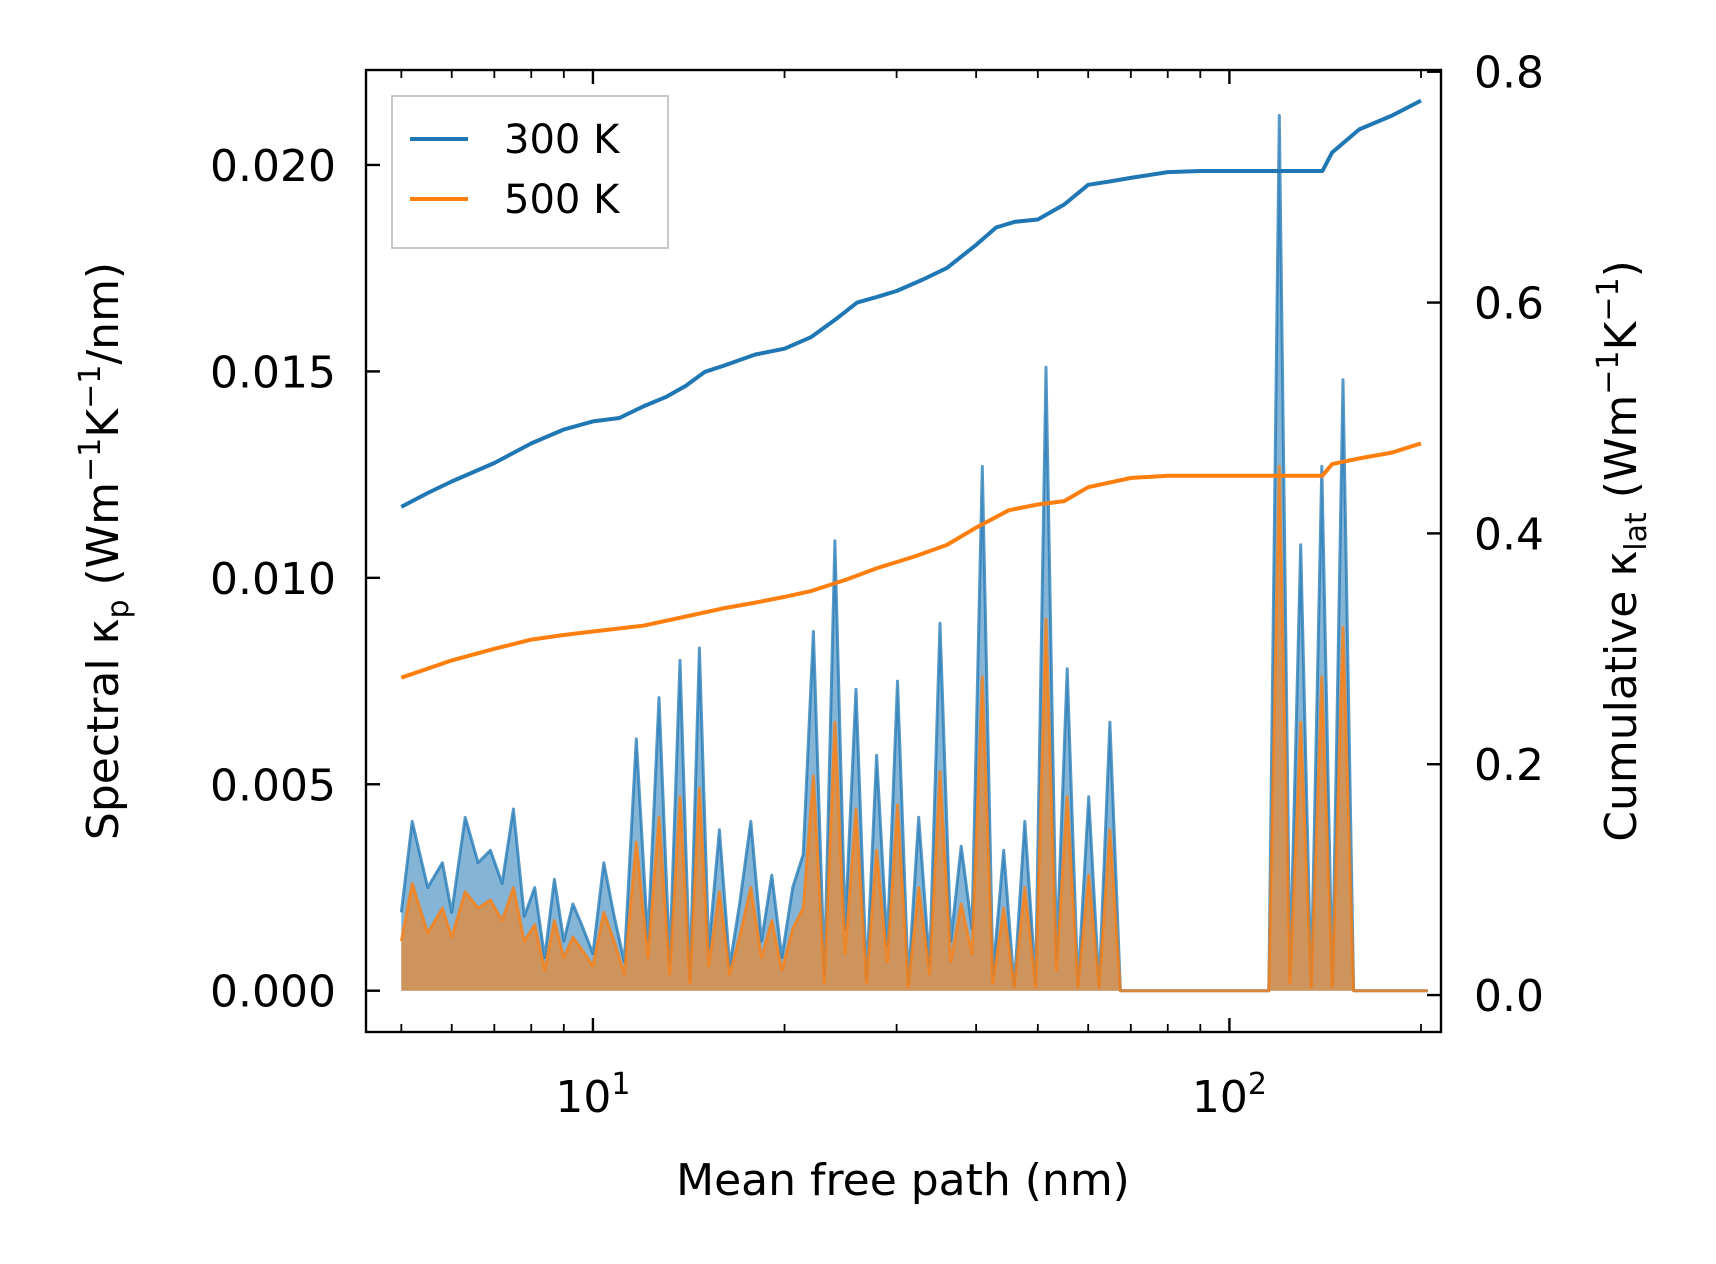 The width and height of the screenshot is (1716, 1264). What do you see at coordinates (273, 372) in the screenshot?
I see `y-left-tick-label: 0.015` at bounding box center [273, 372].